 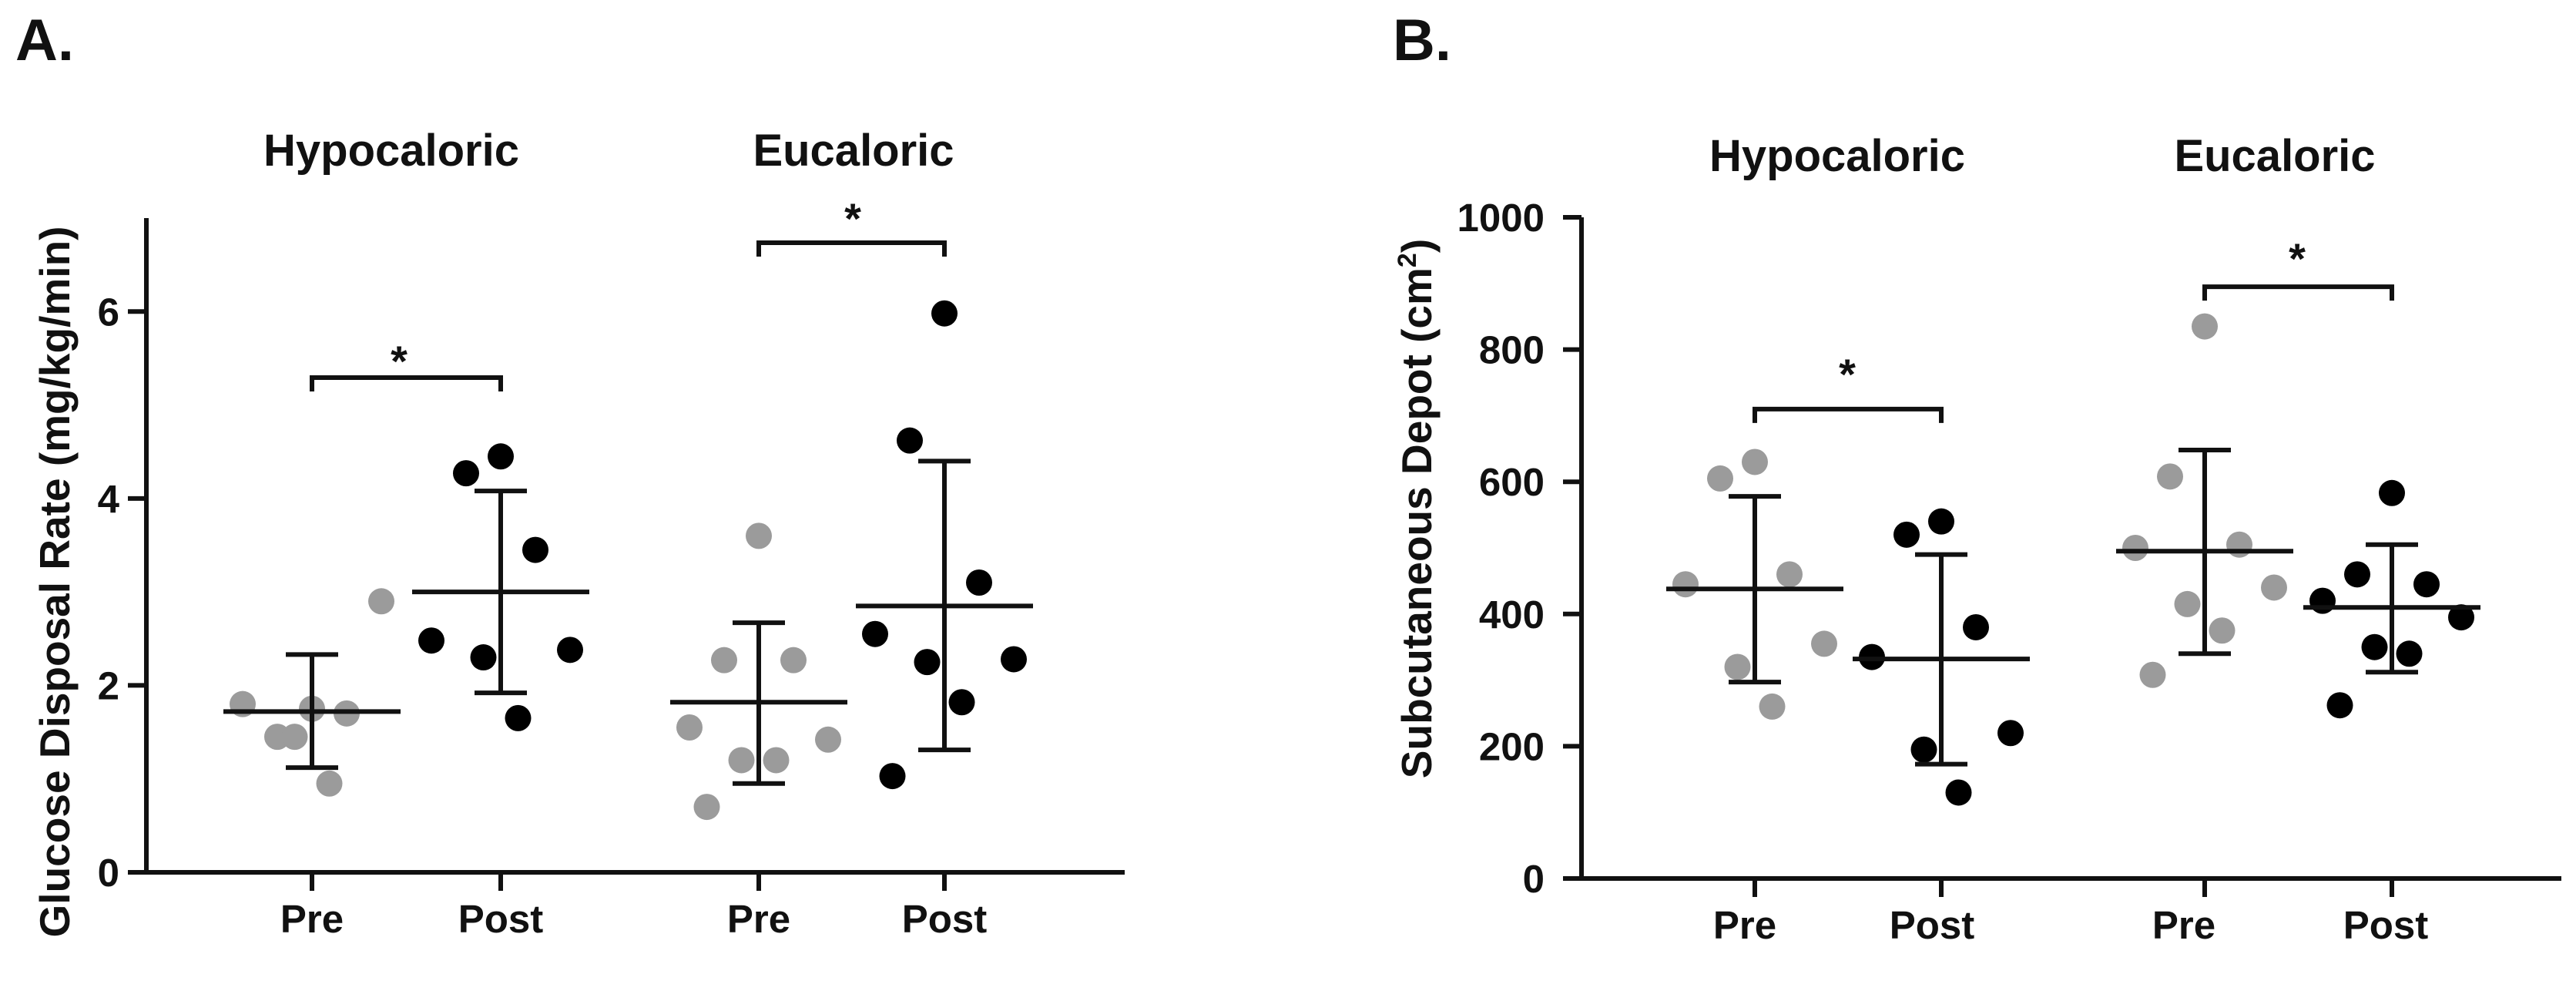 What do you see at coordinates (1512, 482) in the screenshot?
I see `panel-b-y-tick-label: 600` at bounding box center [1512, 482].